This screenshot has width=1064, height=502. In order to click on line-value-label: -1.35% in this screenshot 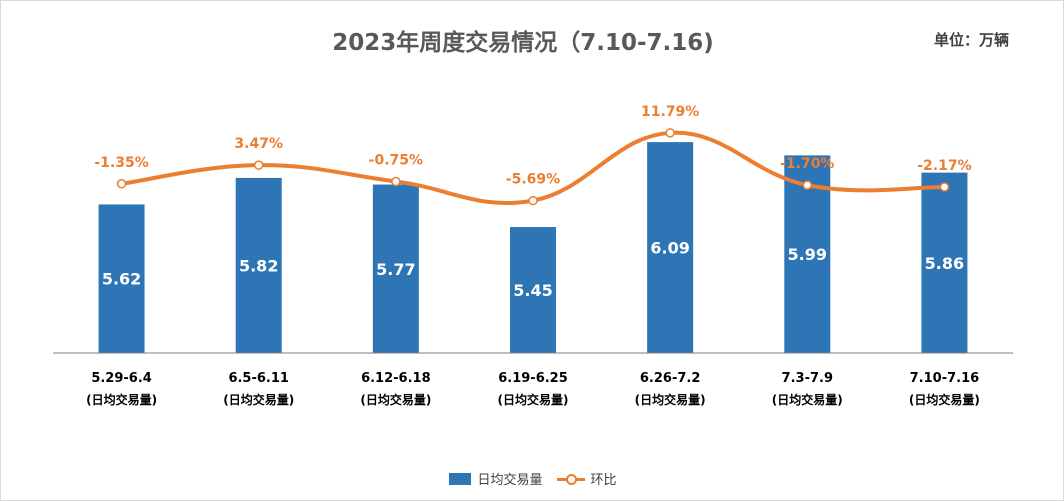, I will do `click(121, 163)`.